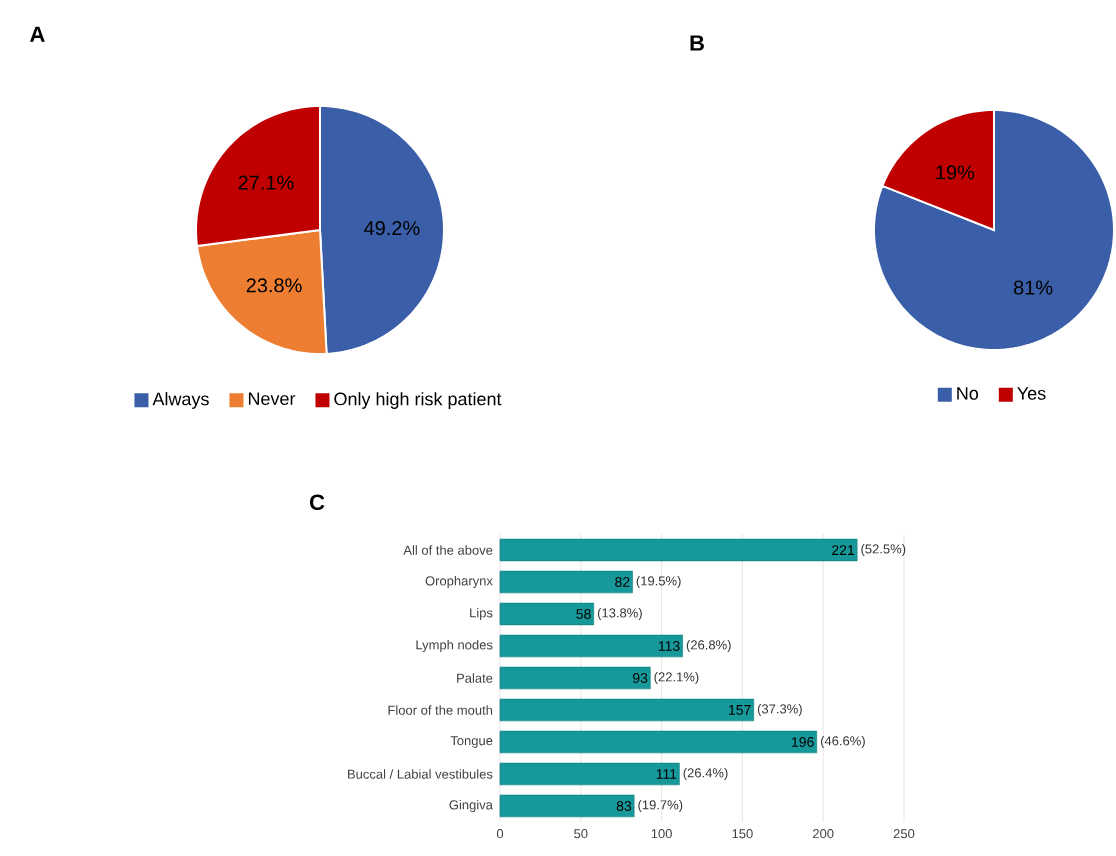  Describe the element at coordinates (697, 43) in the screenshot. I see `text: B` at that location.